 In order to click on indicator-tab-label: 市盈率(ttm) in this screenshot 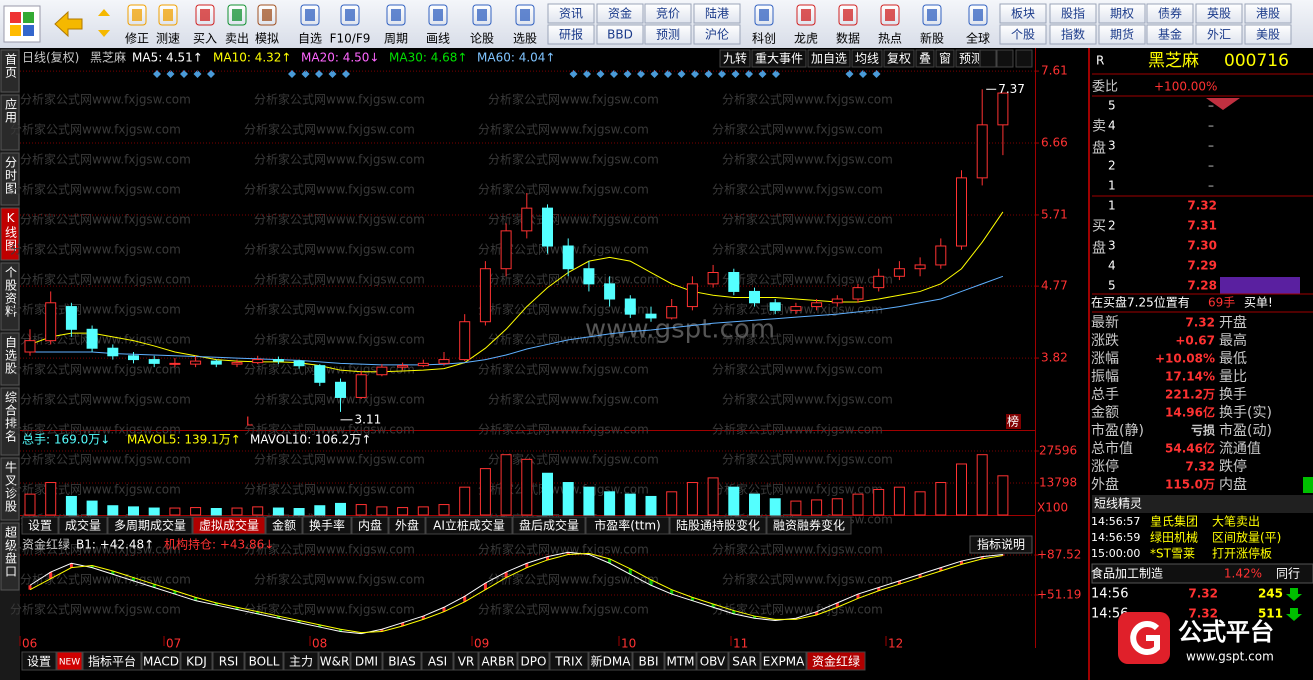, I will do `click(627, 525)`.